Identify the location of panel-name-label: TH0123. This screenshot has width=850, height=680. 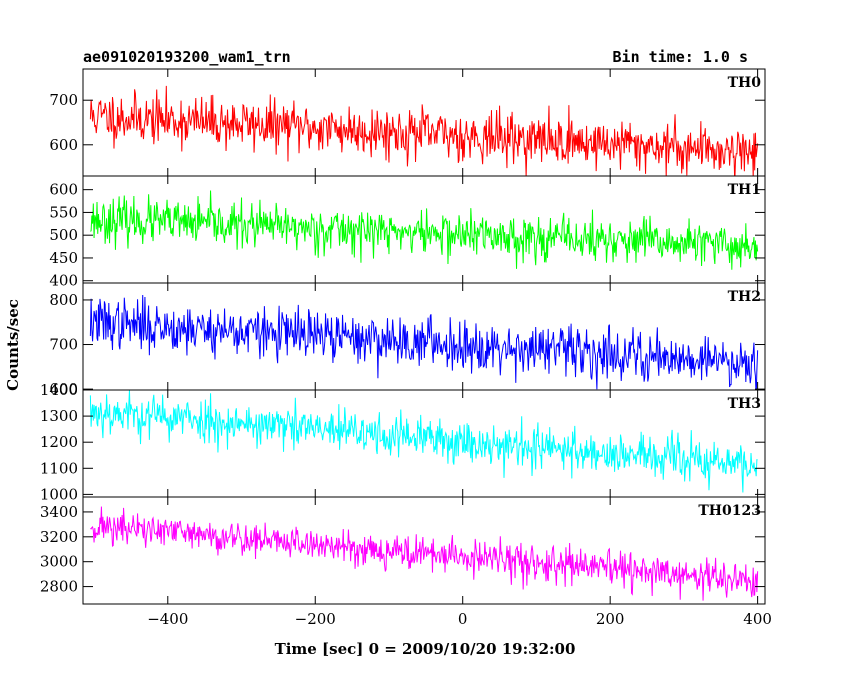
(729, 511).